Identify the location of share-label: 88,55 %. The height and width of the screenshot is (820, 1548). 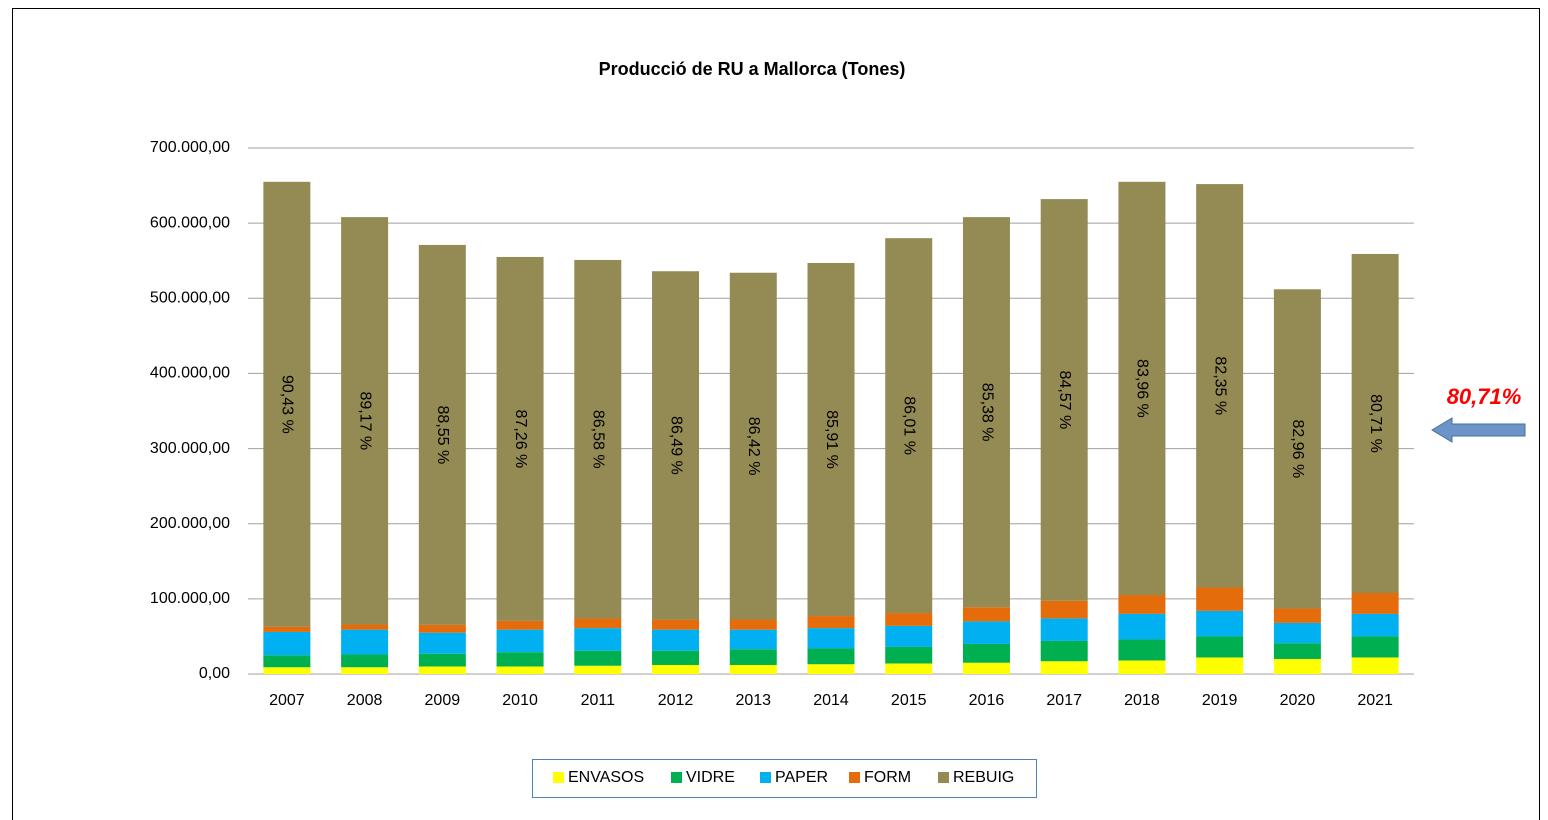
(442, 435).